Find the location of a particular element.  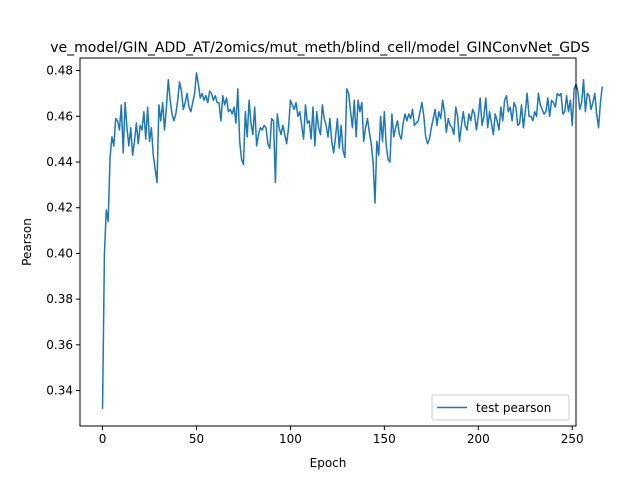

y-tick-label: 0.46 is located at coordinates (59, 116).